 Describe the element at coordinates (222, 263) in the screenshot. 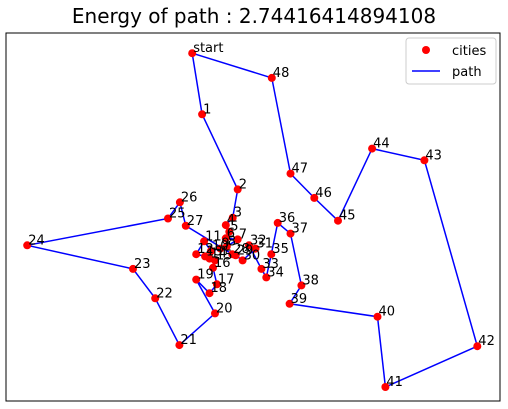

I see `city-label-16: 16` at that location.